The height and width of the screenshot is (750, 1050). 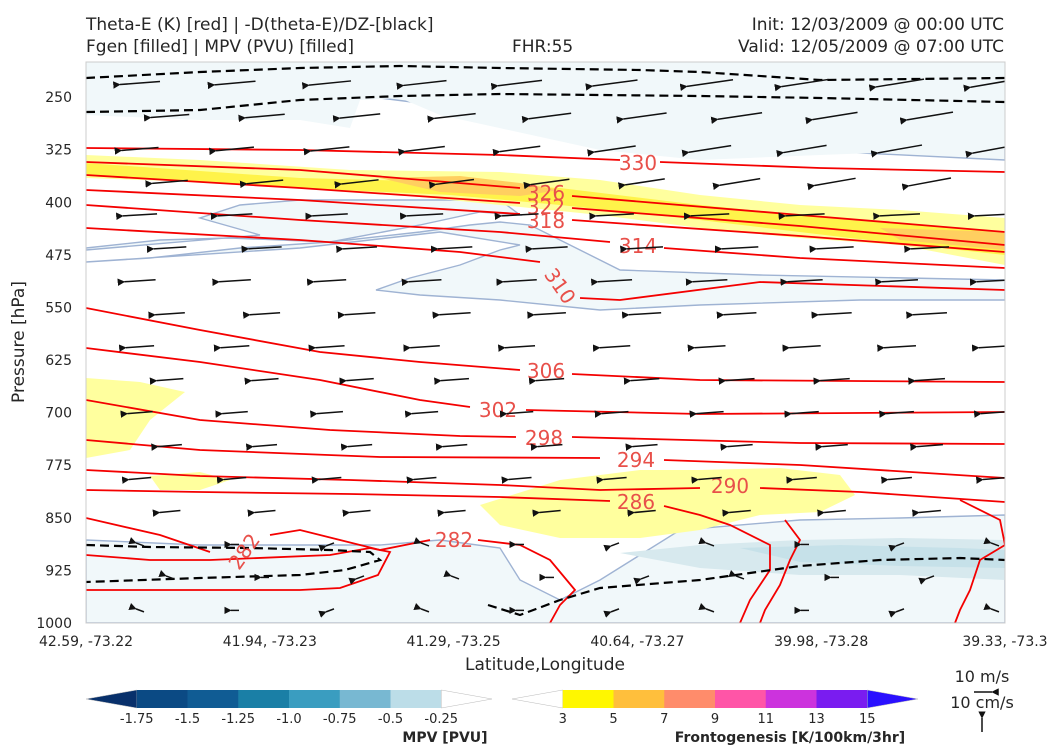 I want to click on y-tick-label: 850, so click(x=58, y=519).